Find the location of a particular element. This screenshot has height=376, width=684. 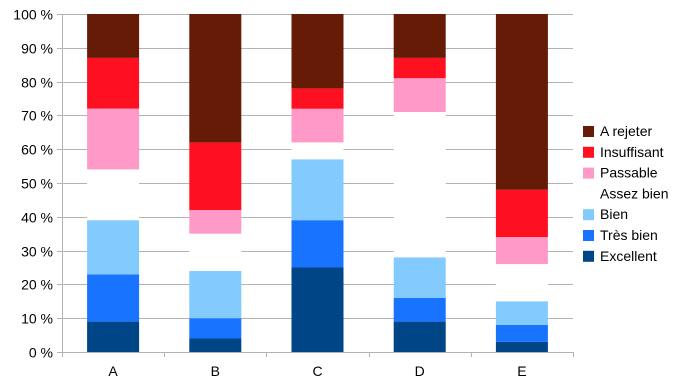

bar-C-a-rejeter is located at coordinates (317, 51).